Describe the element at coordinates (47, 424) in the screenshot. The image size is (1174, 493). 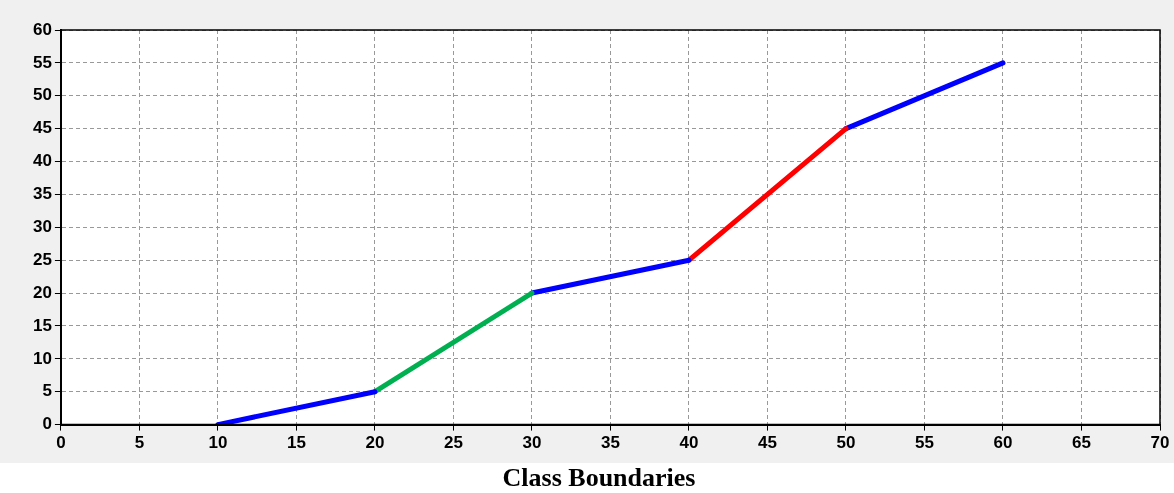
I see `y-tick-label: 0` at that location.